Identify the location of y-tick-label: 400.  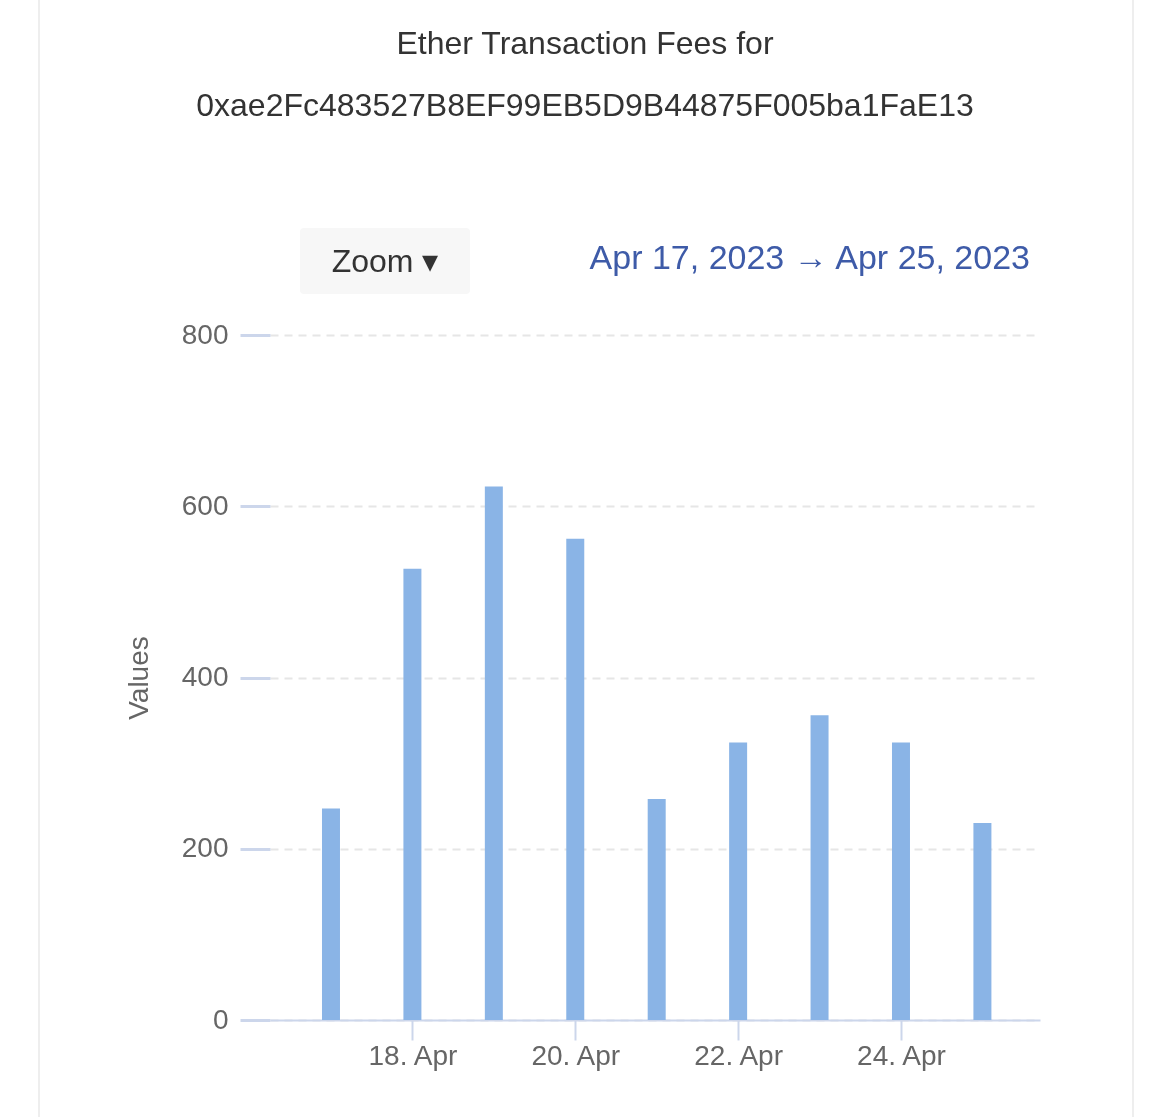
(205, 676).